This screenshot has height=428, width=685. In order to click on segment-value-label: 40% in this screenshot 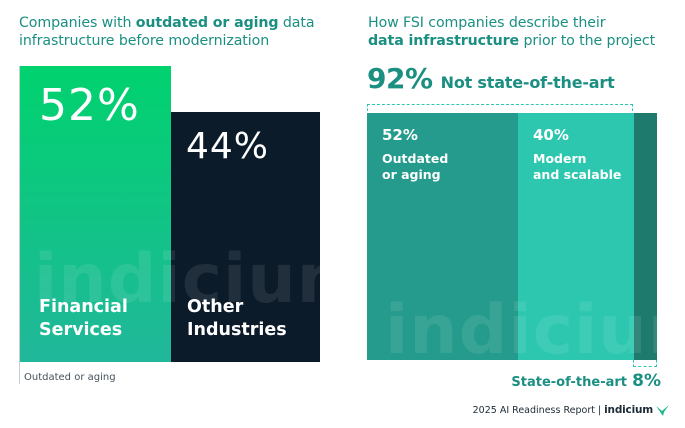, I will do `click(551, 135)`.